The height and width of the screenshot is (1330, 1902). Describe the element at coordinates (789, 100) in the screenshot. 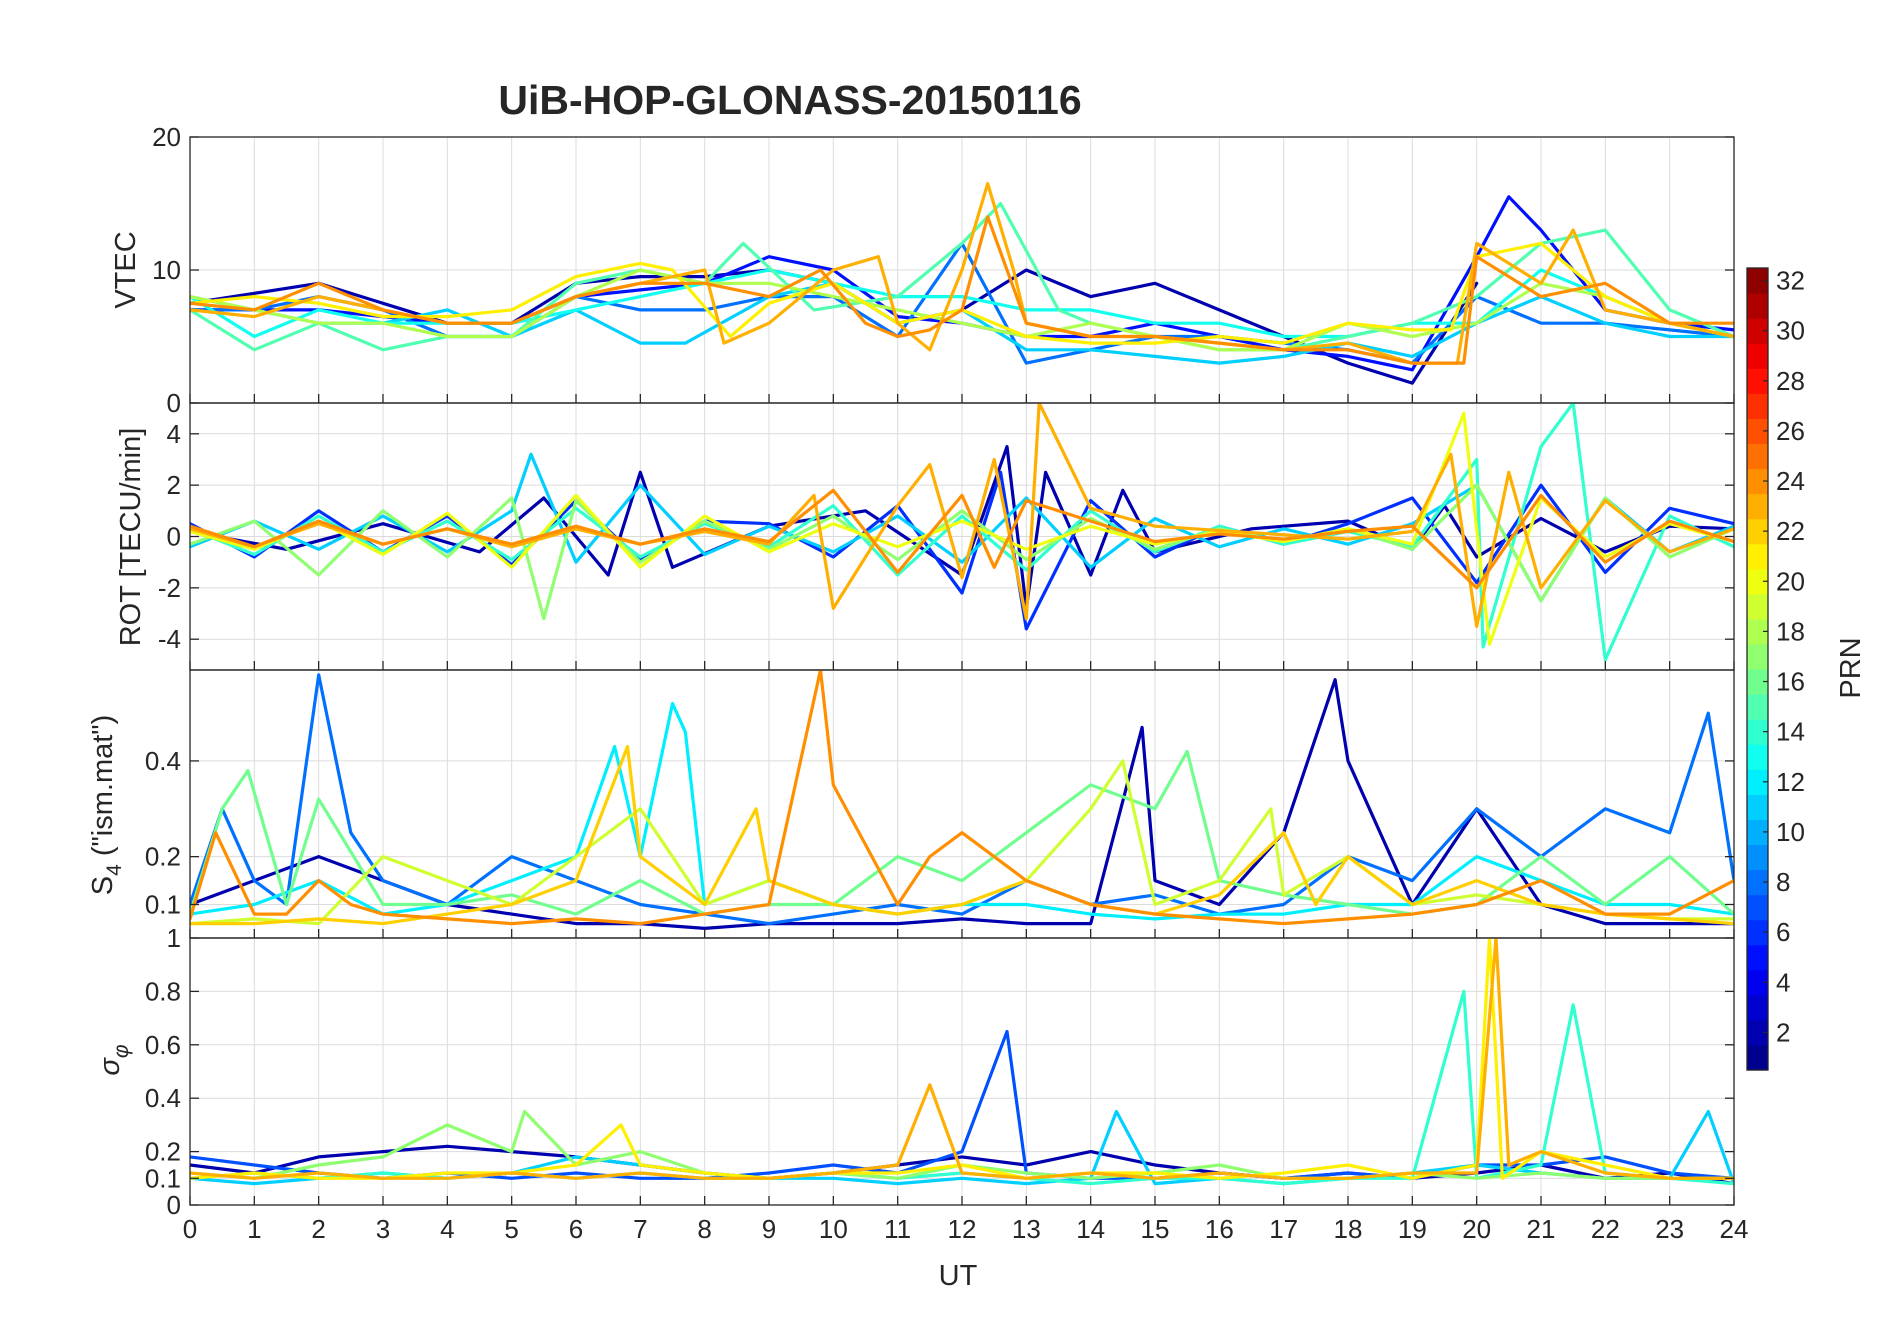

I see `figure-title: UiB-HOP-GLONASS-20150116` at that location.